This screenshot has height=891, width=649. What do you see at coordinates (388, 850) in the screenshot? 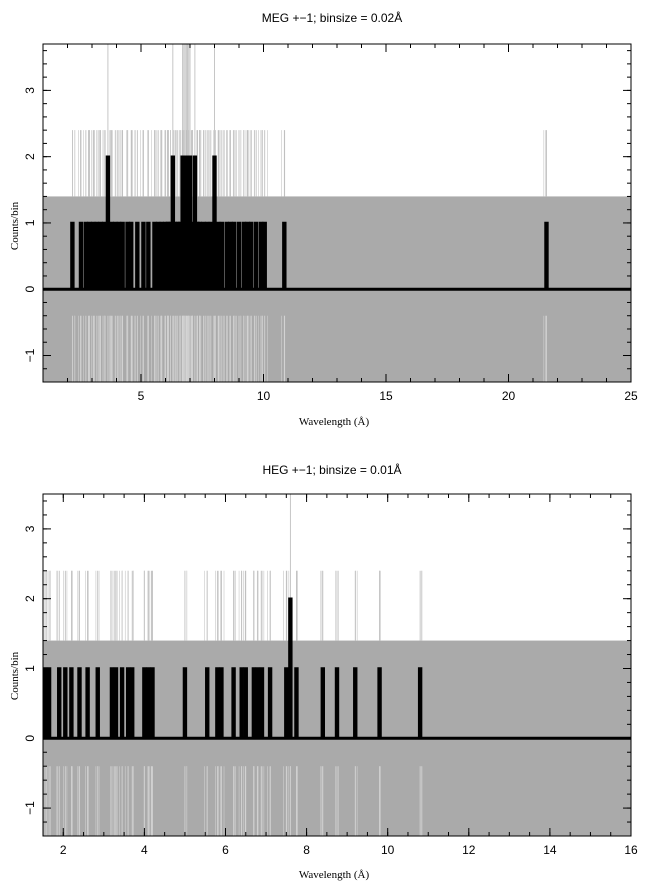
I see `x-tick-label: 10` at bounding box center [388, 850].